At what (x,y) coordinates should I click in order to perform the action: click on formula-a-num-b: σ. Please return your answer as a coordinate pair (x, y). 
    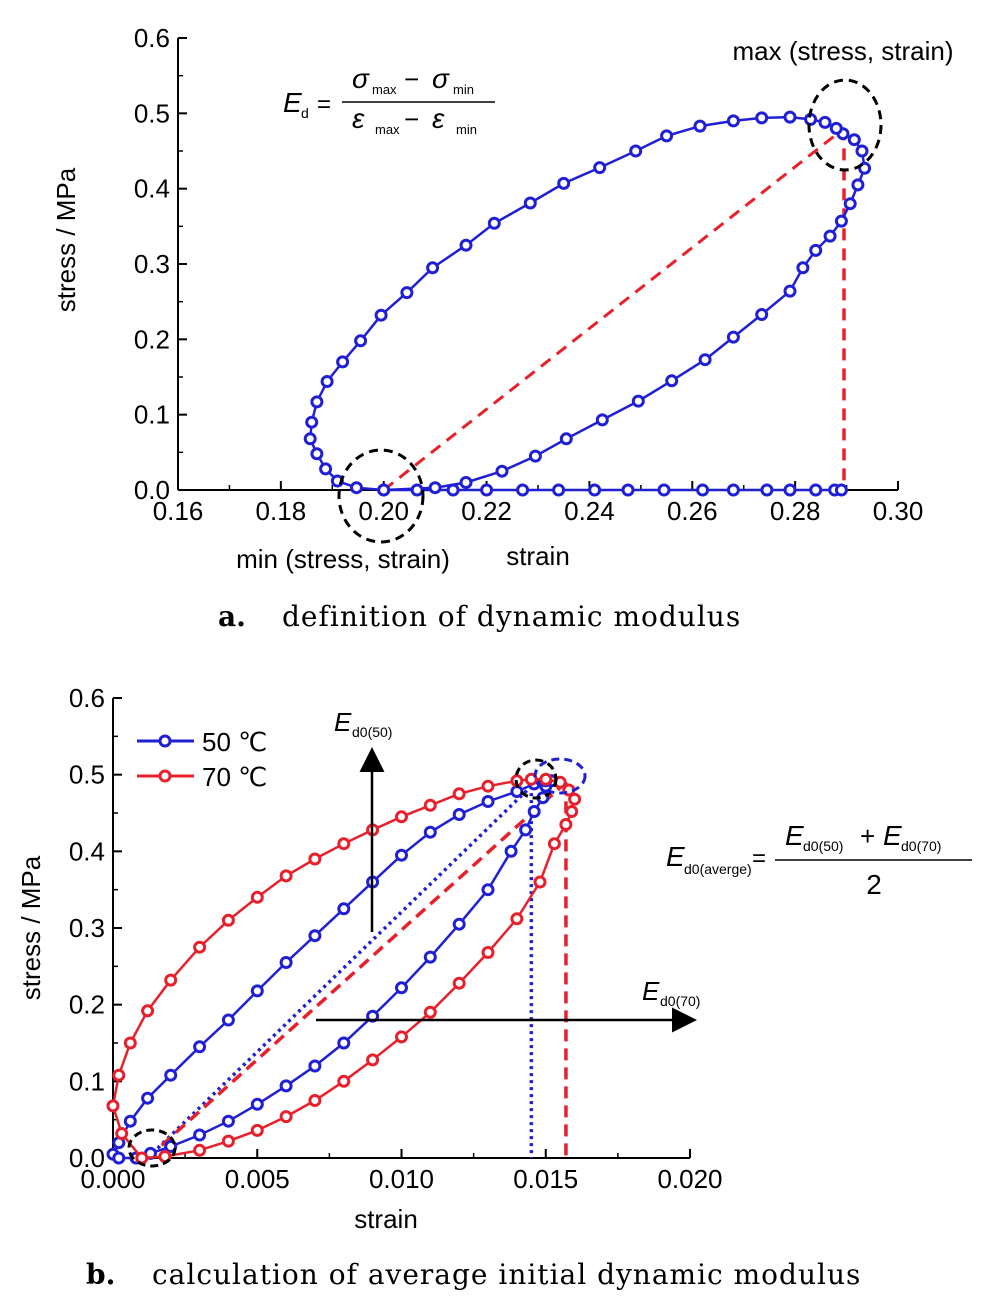
    Looking at the image, I should click on (441, 78).